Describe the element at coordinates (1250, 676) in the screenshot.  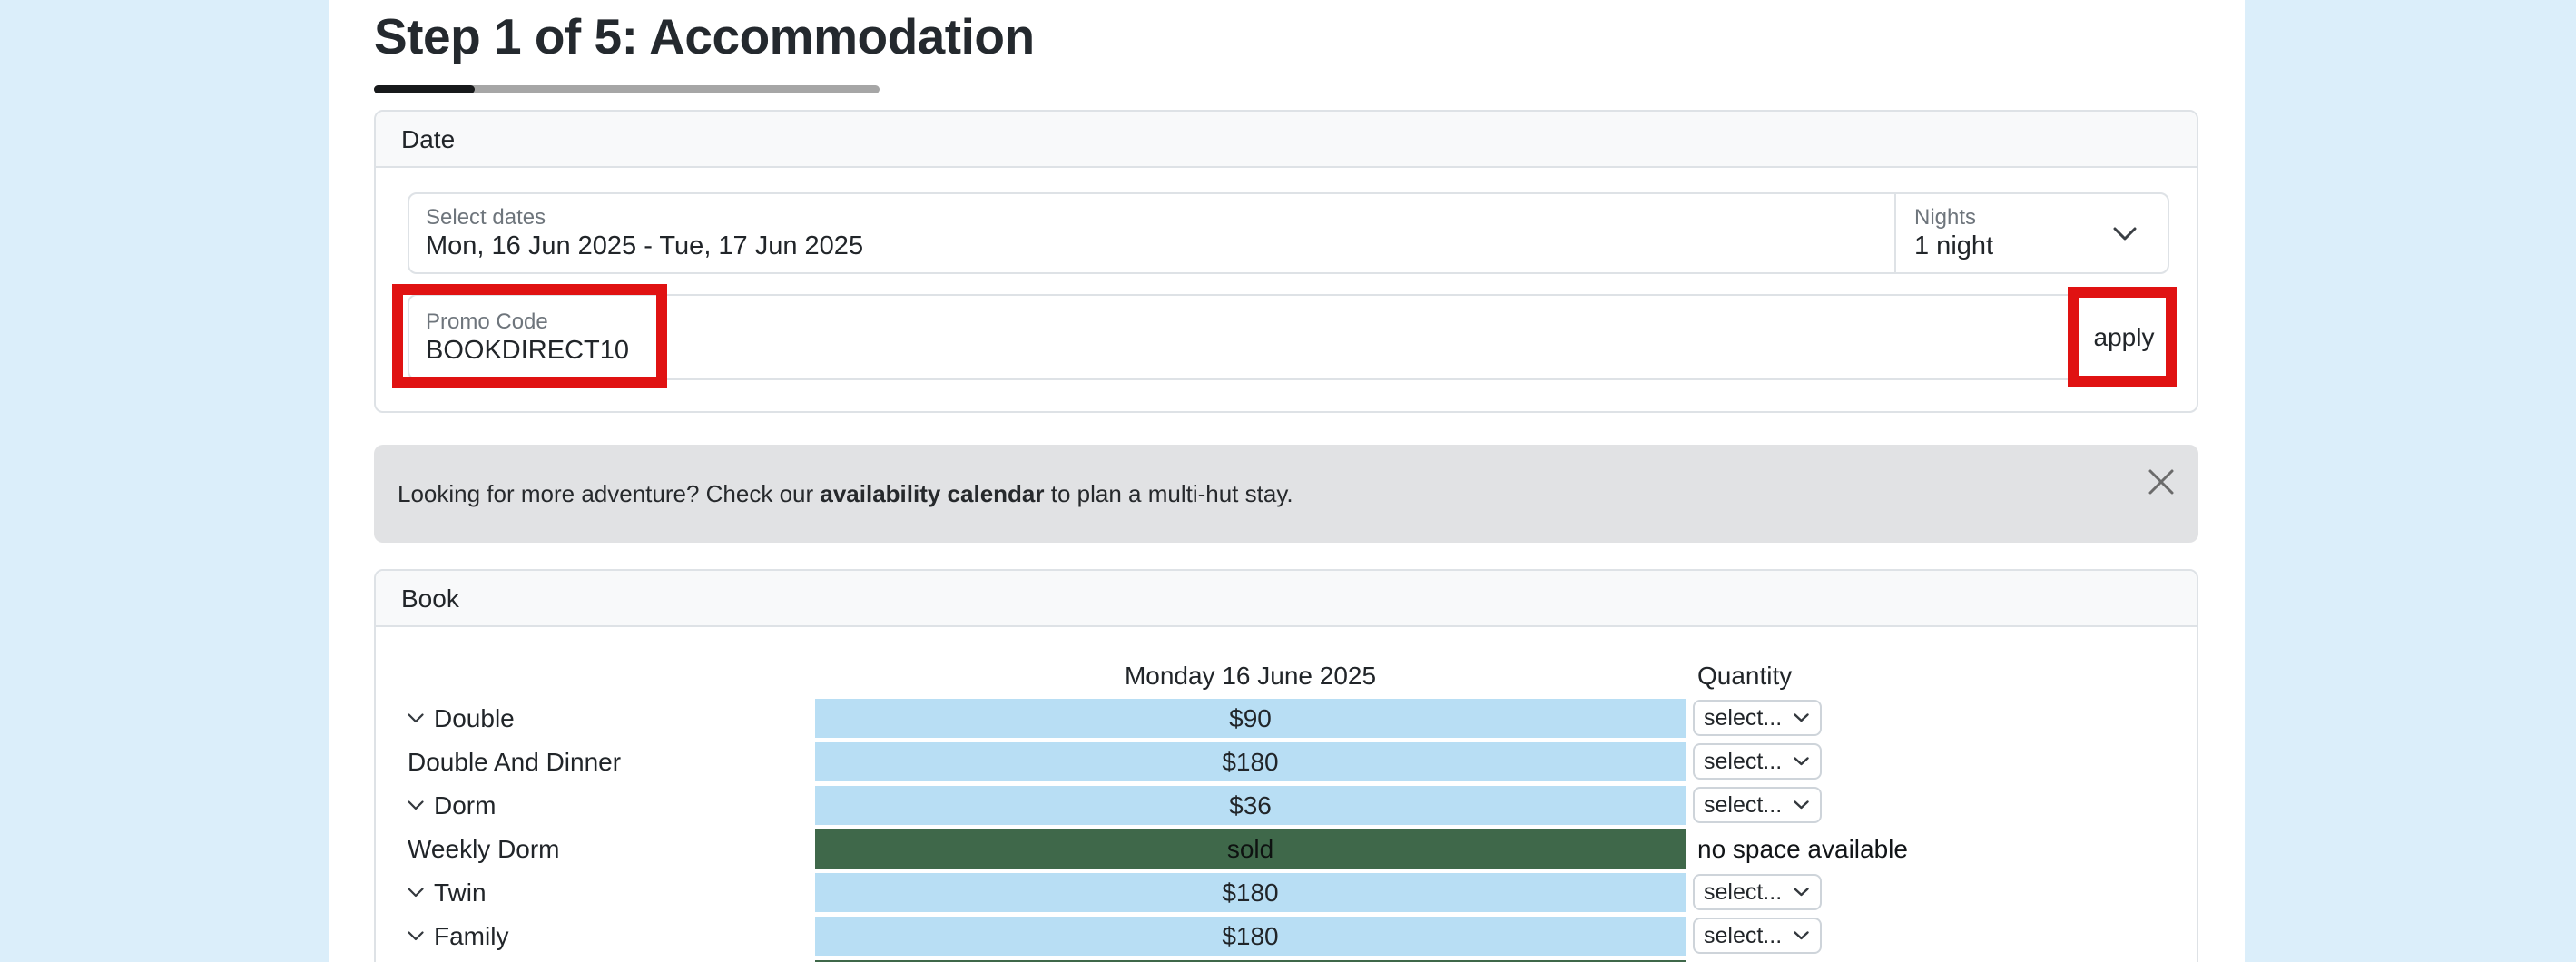
I see `date-column-header: Monday 16 June 2025` at that location.